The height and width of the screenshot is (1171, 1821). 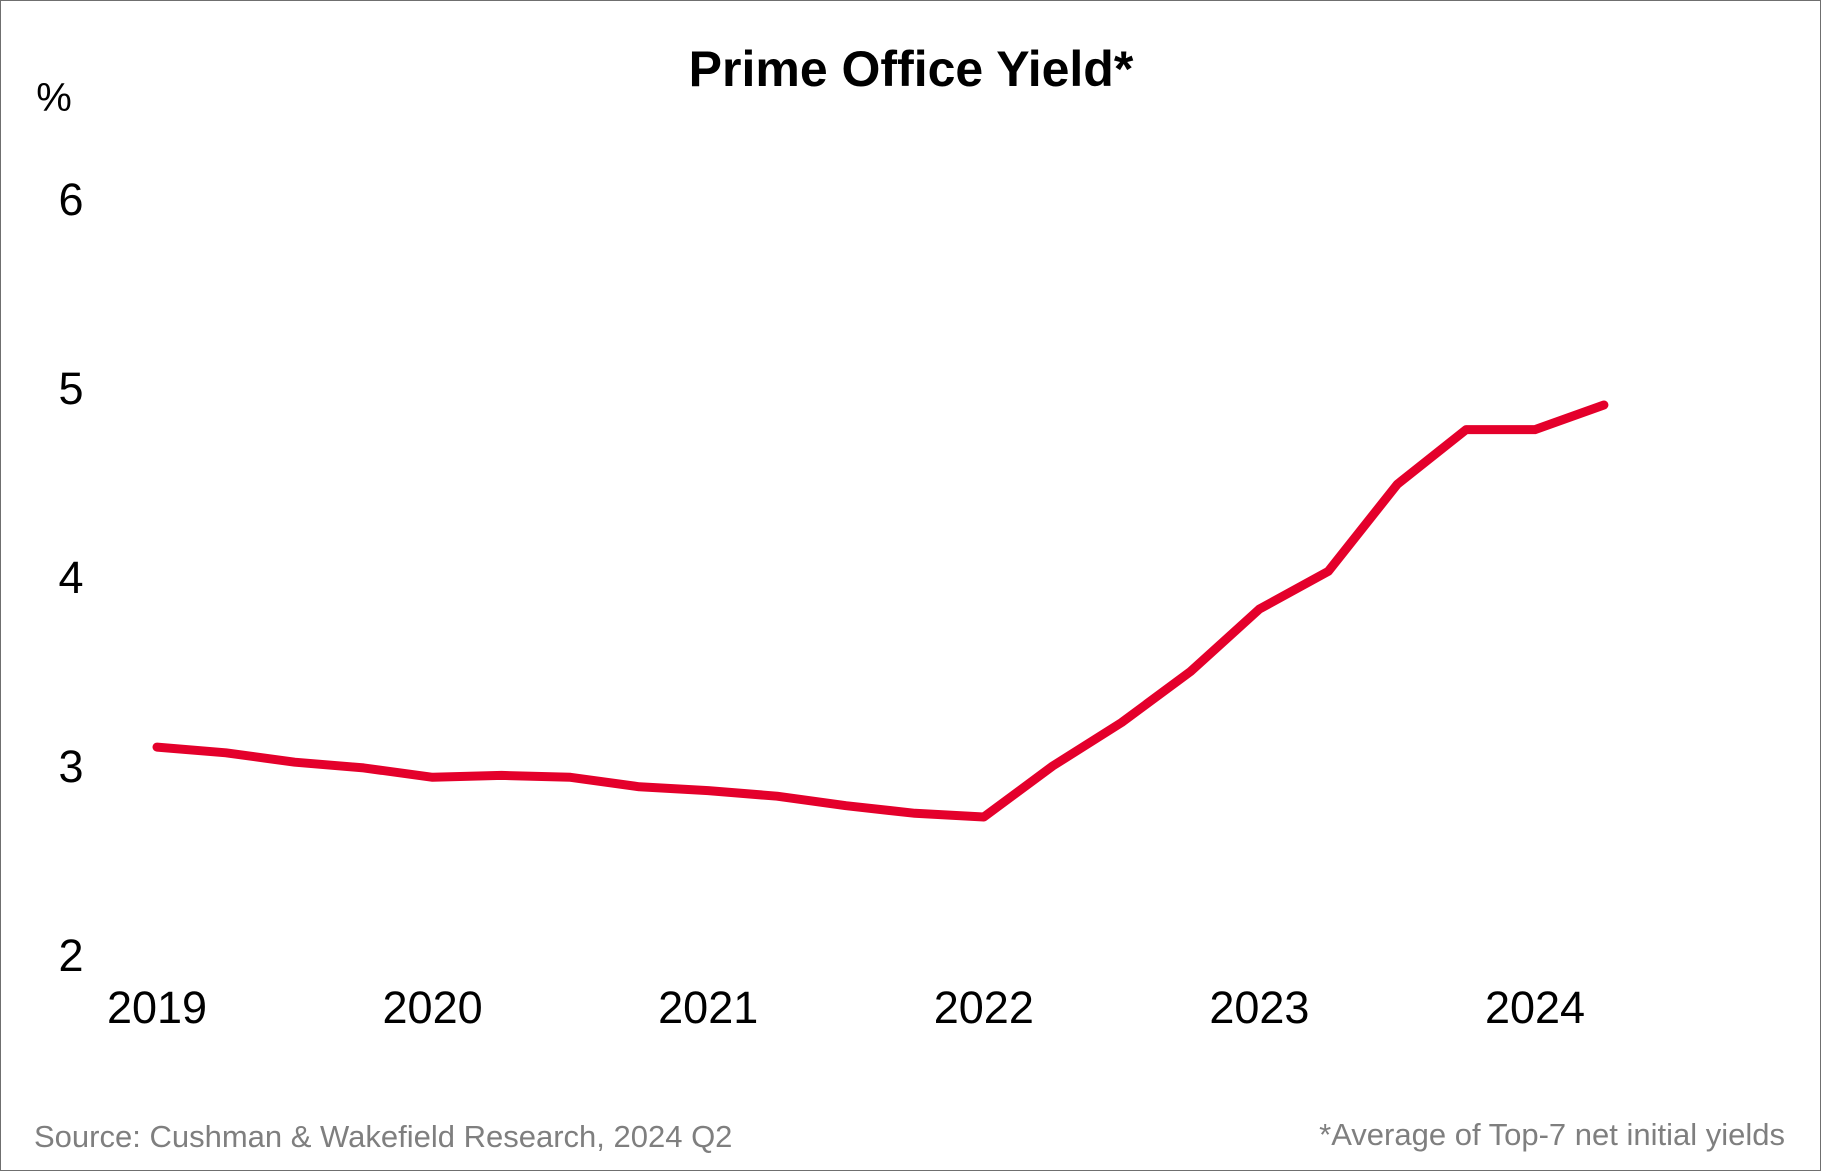 What do you see at coordinates (70, 766) in the screenshot?
I see `y-tick-label: 3` at bounding box center [70, 766].